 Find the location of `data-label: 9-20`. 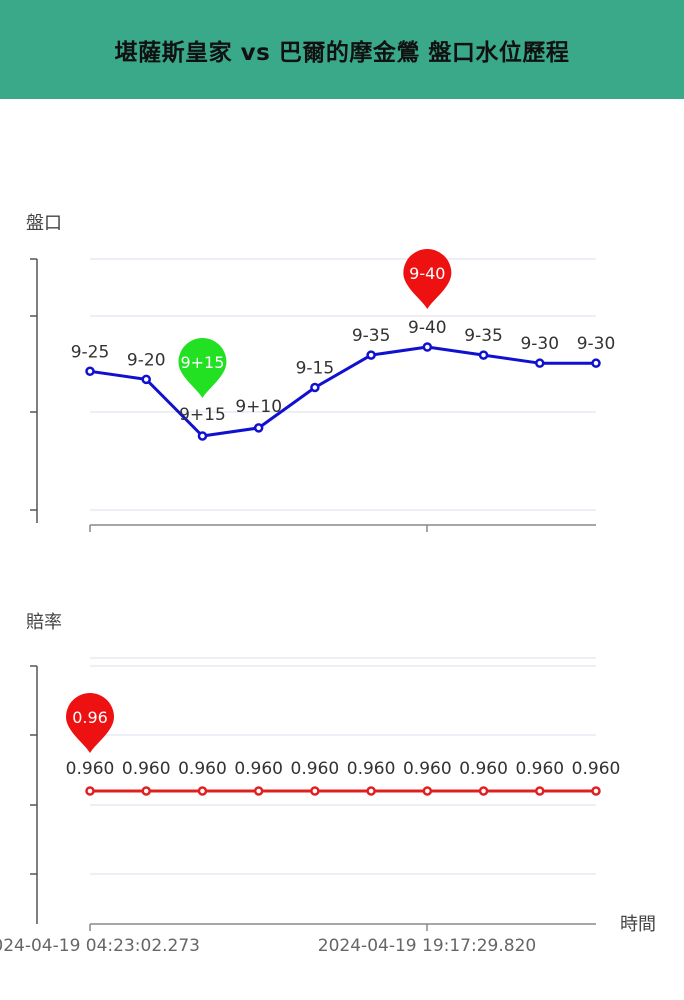

data-label: 9-20 is located at coordinates (146, 360).